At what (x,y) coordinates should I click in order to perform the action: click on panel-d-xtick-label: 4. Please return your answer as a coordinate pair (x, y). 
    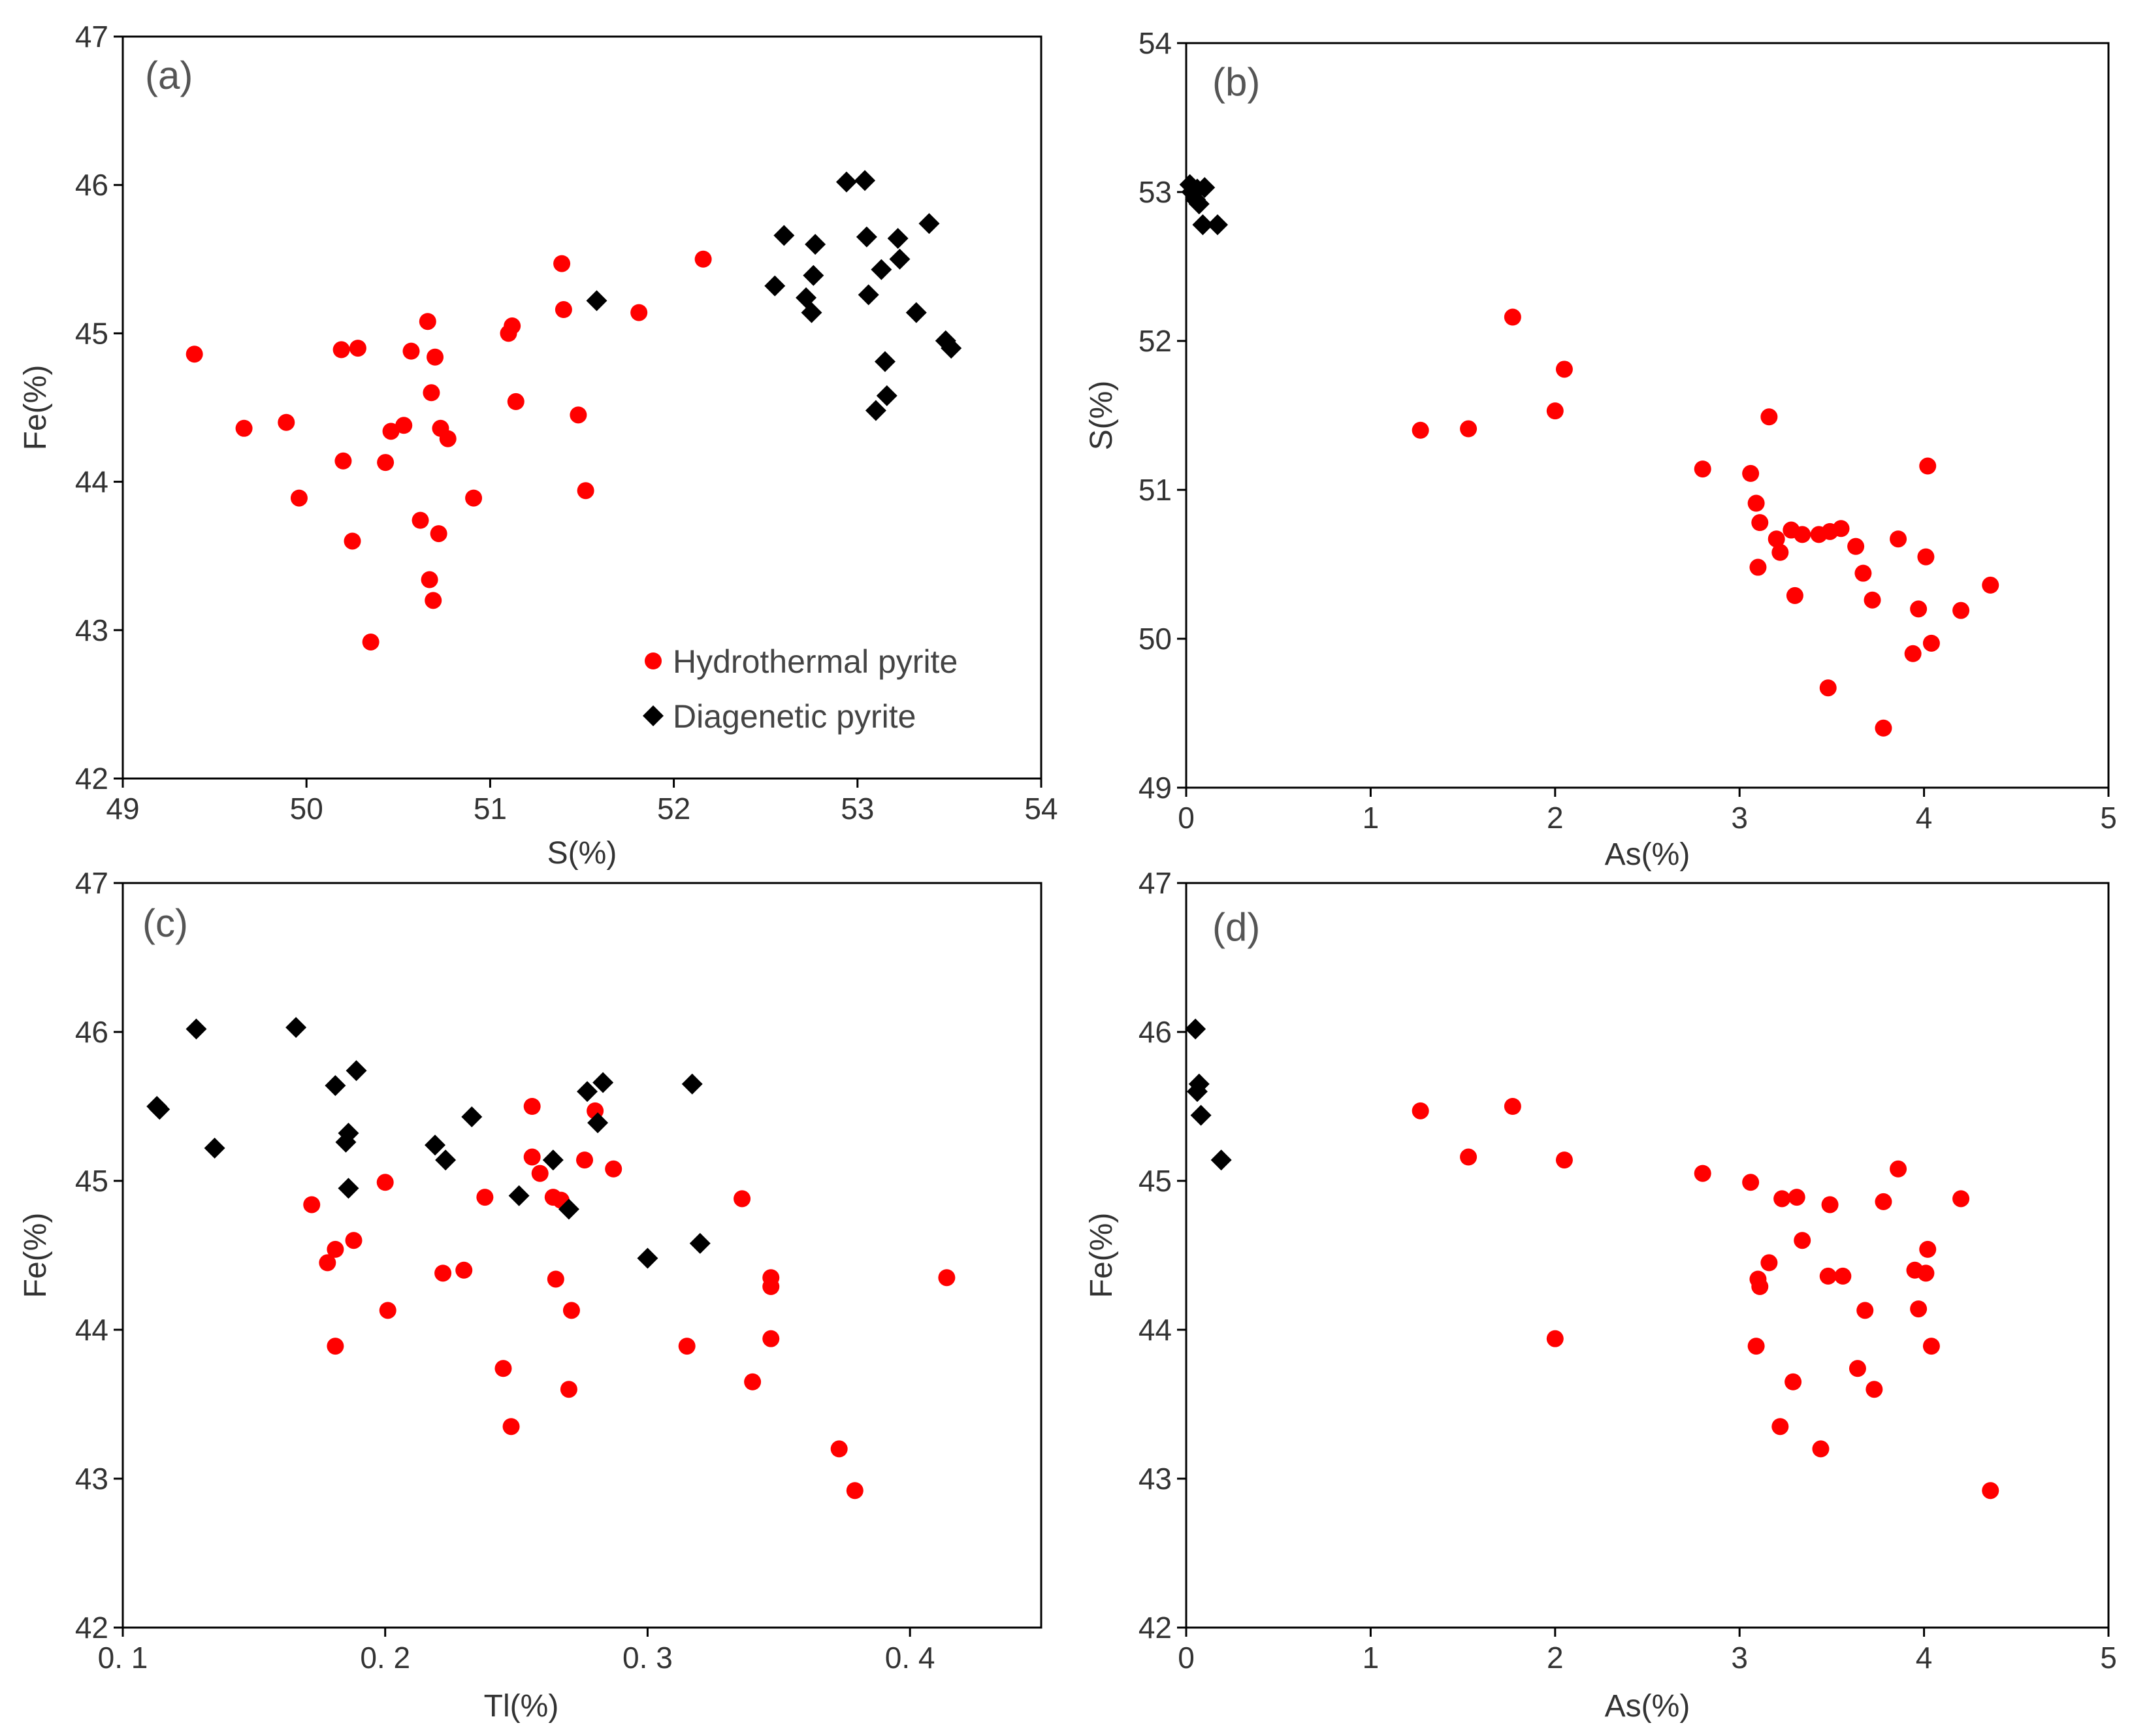
    Looking at the image, I should click on (1925, 1658).